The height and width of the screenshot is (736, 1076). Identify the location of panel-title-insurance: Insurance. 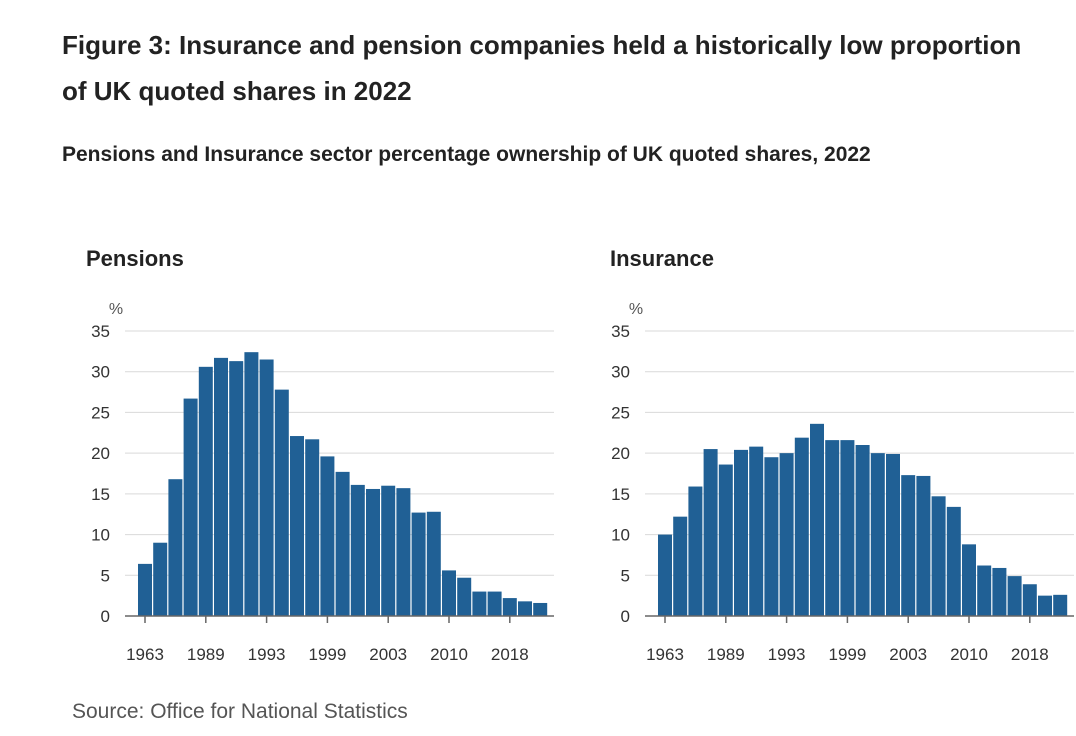
(662, 258).